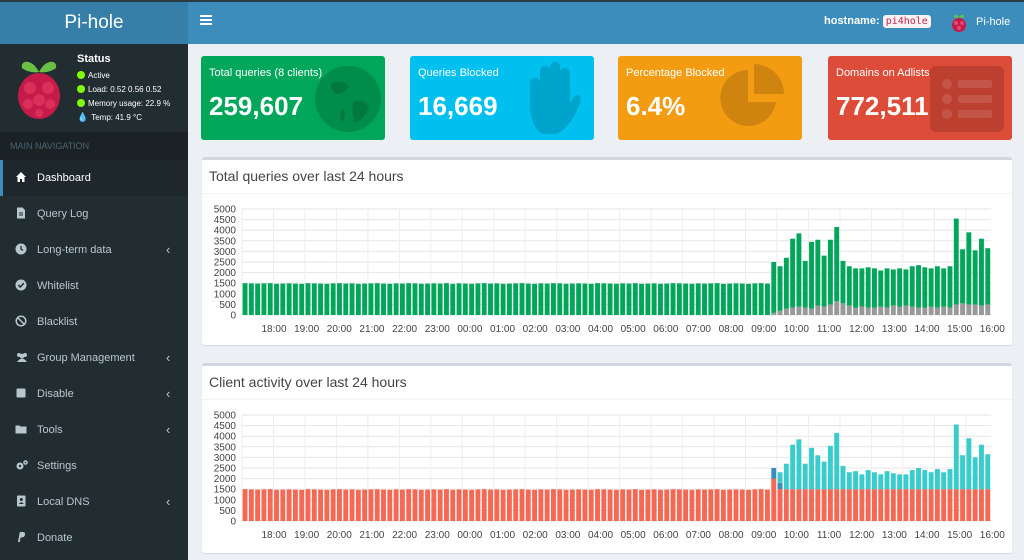 This screenshot has width=1024, height=560. Describe the element at coordinates (986, 24) in the screenshot. I see `user-menu: Pi-hole` at that location.